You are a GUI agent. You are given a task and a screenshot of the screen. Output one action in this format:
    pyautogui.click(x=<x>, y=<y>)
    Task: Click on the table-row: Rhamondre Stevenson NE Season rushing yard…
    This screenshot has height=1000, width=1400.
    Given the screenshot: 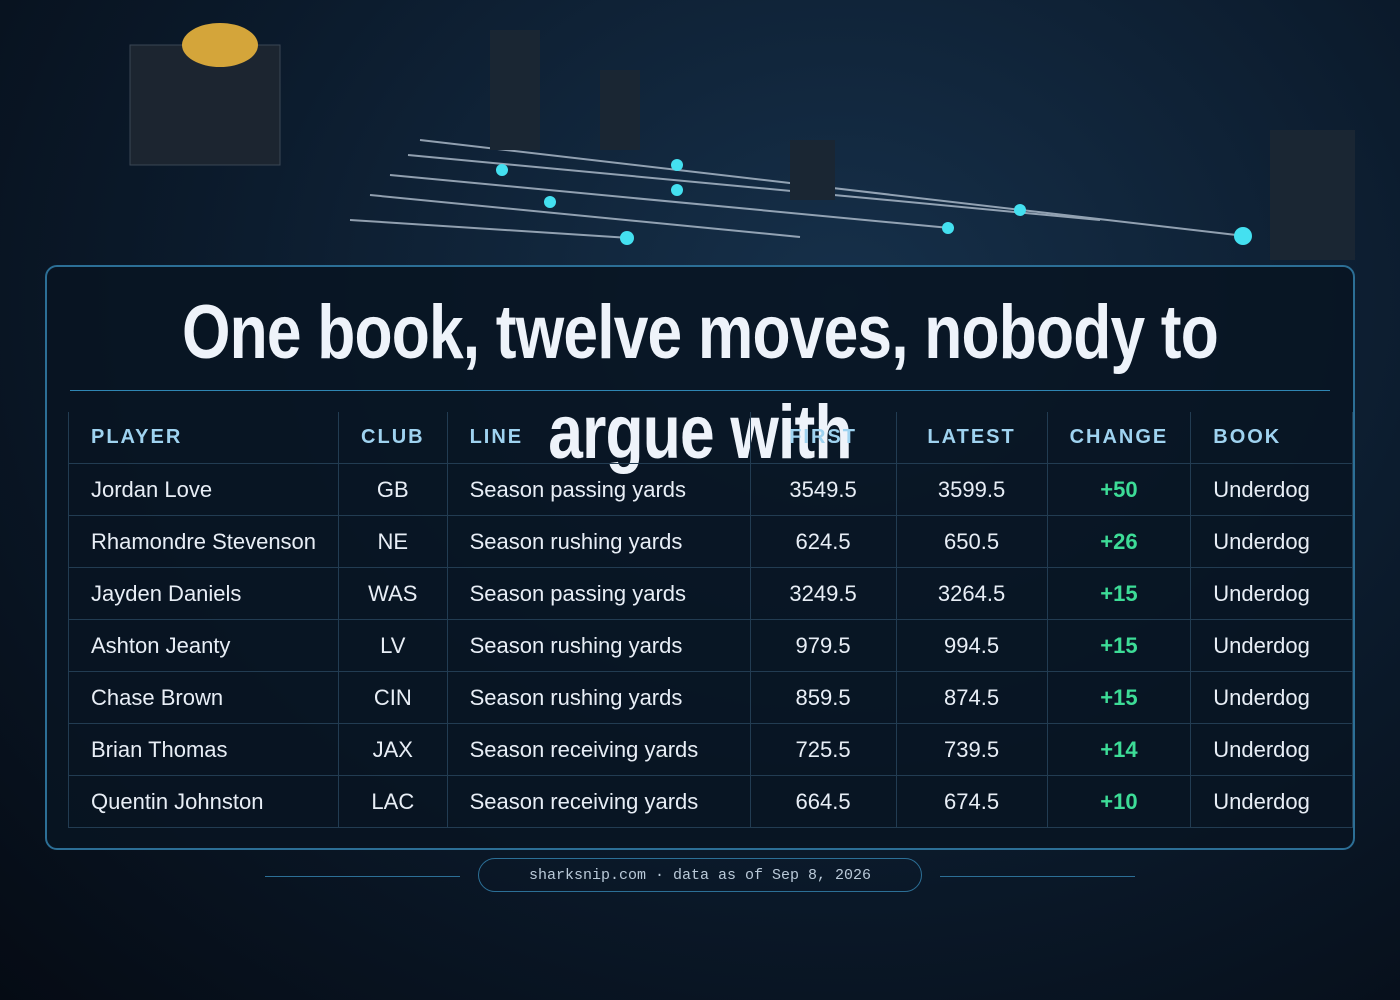 What is the action you would take?
    pyautogui.click(x=710, y=541)
    